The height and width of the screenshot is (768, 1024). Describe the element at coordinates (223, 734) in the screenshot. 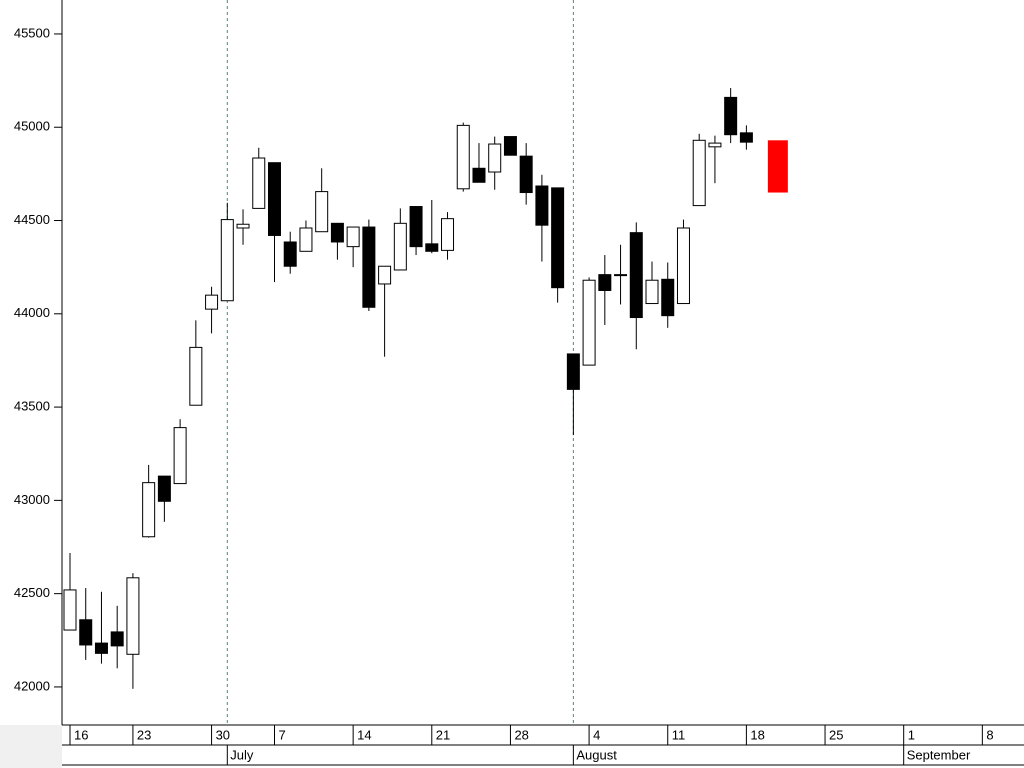

I see `x-tick-label: 30` at that location.